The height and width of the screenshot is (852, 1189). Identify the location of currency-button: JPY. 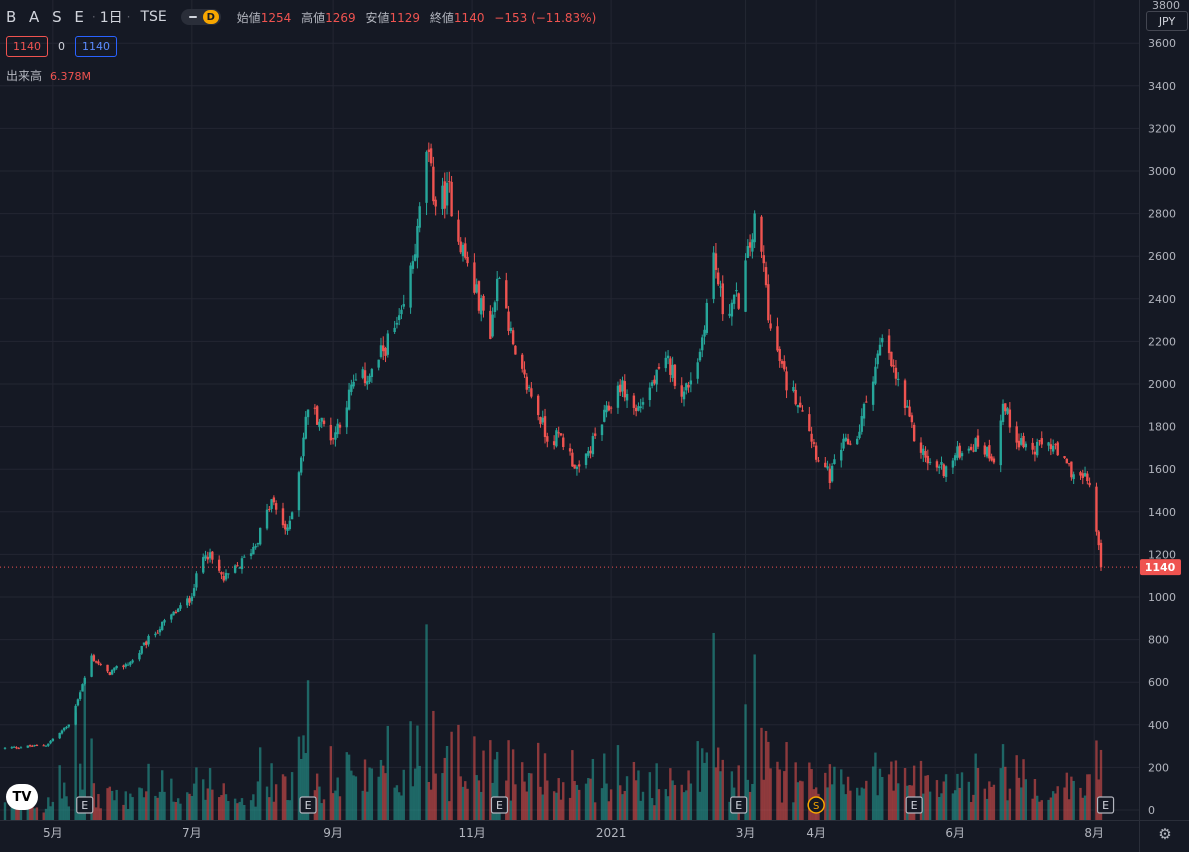
(1167, 21).